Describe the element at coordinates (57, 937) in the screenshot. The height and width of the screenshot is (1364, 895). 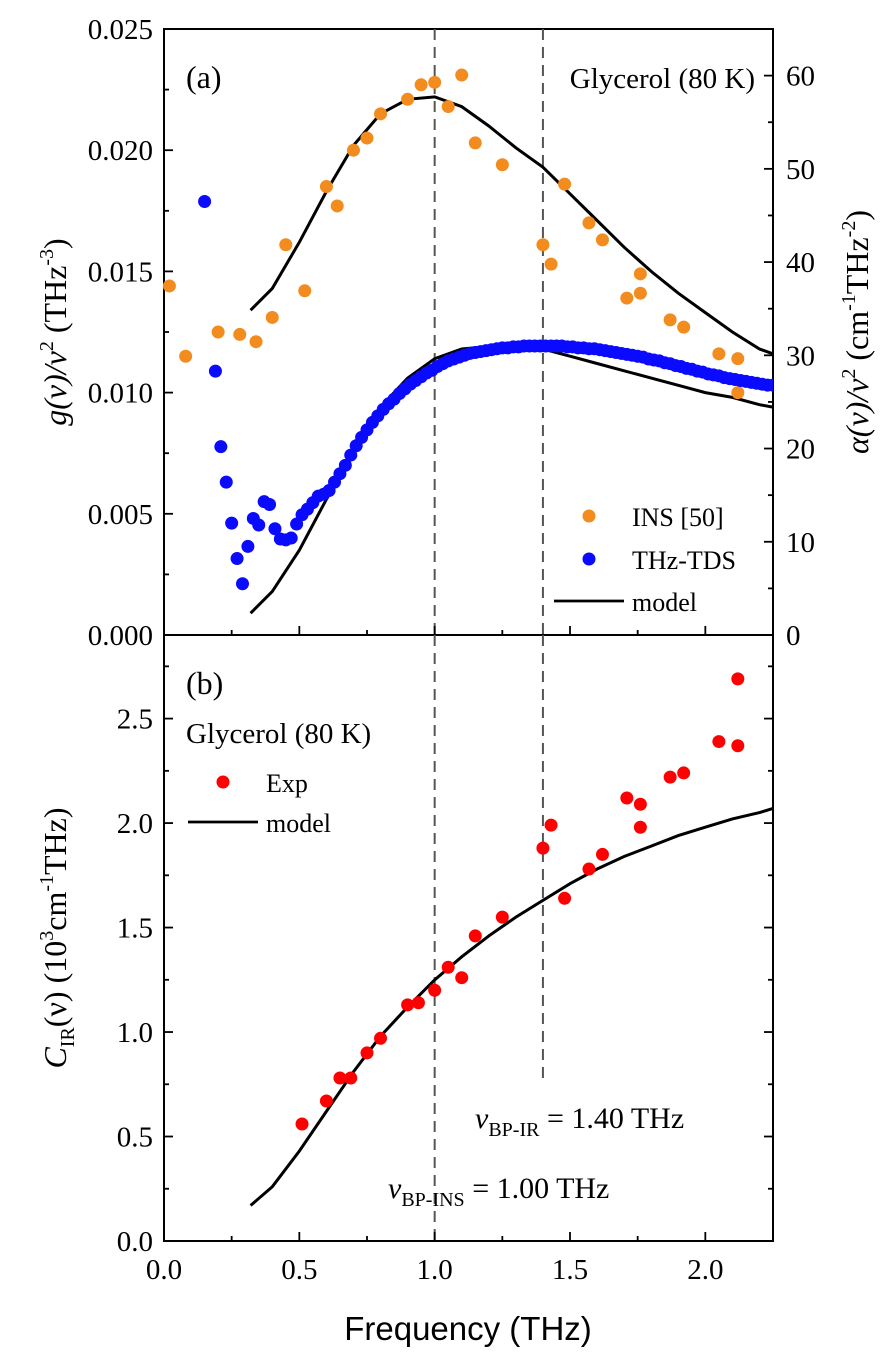
I see `panel-b-ylabel: CIR(ν) (103cm-1THz)` at that location.